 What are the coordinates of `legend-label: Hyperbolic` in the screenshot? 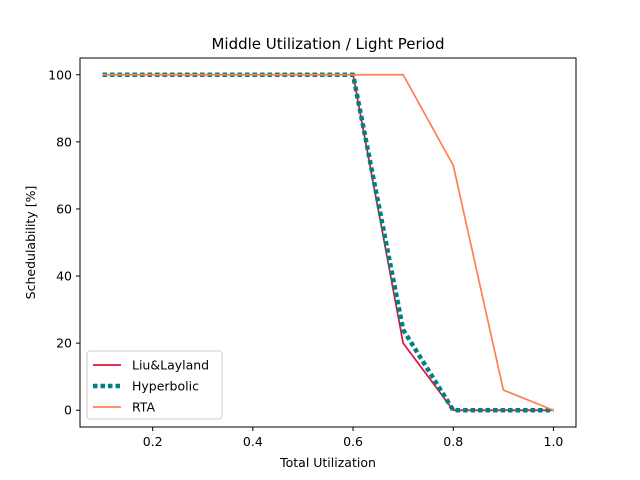 It's located at (165, 386).